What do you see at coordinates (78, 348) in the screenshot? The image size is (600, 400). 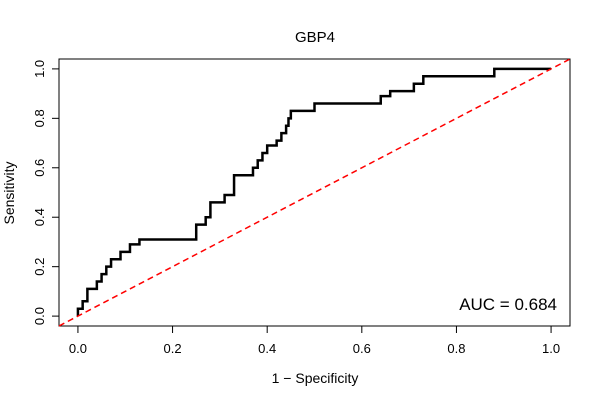 I see `x-tick-label: 0.0` at bounding box center [78, 348].